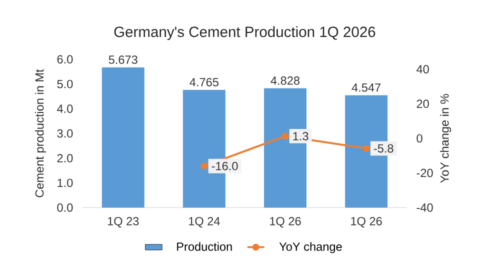  I want to click on x-tick-label: 1Q 23, so click(123, 222).